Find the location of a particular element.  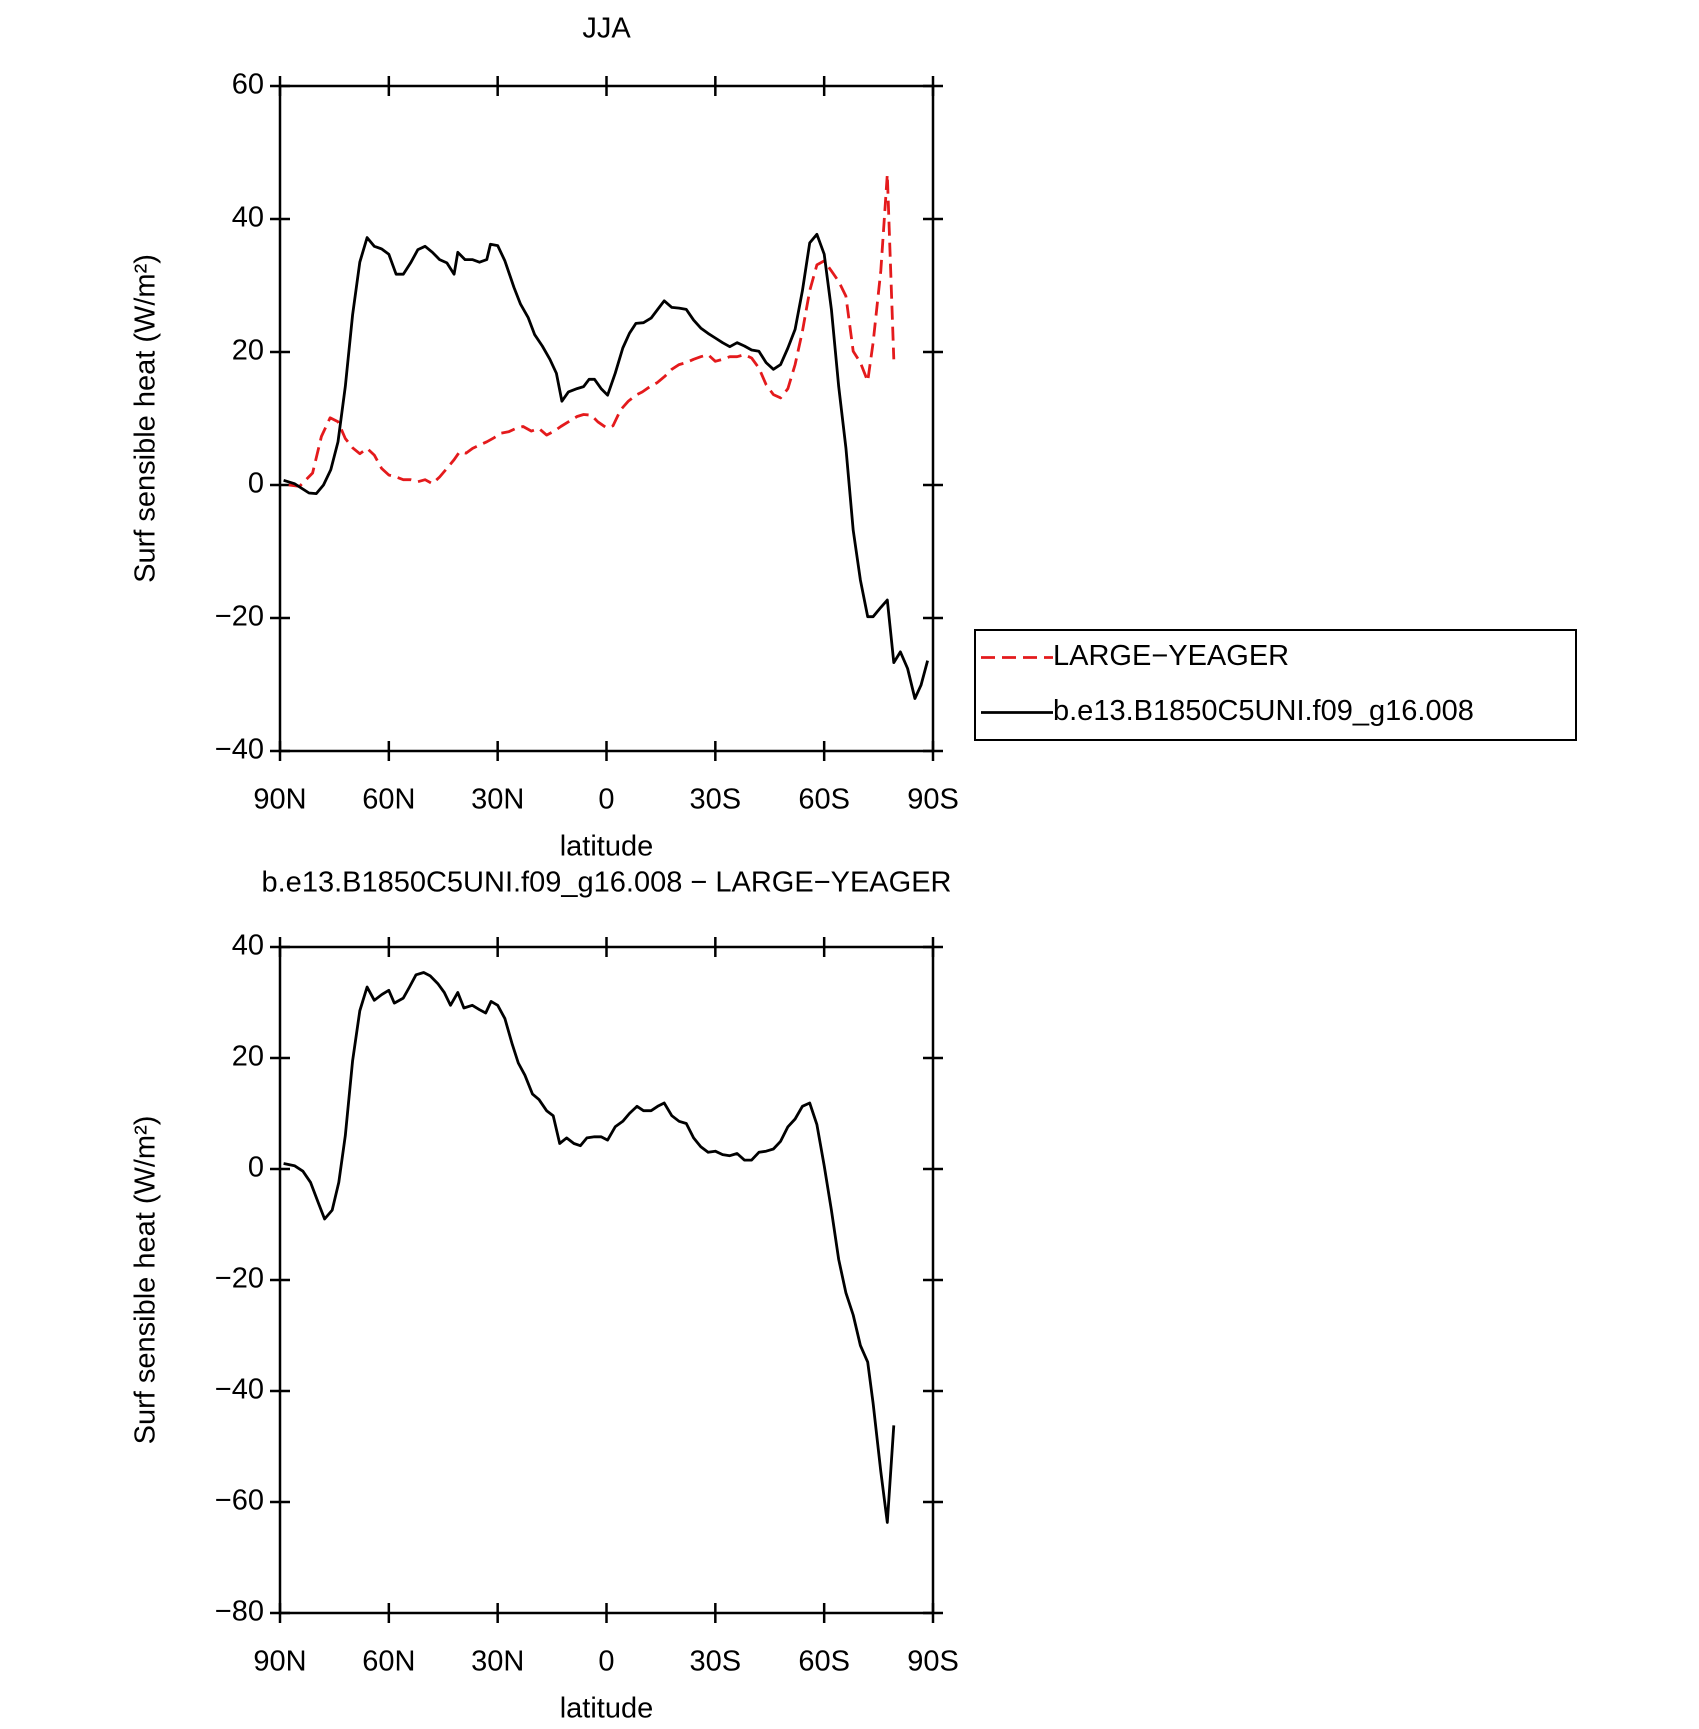

legend-label: LARGE−YEAGER is located at coordinates (1171, 656).